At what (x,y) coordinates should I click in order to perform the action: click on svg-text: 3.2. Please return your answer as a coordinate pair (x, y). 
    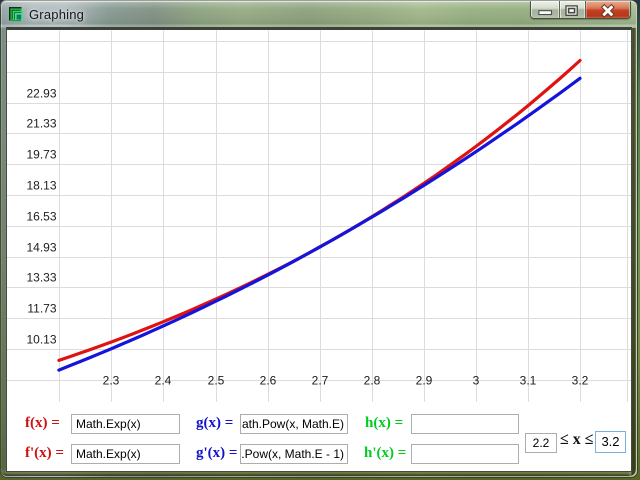
    Looking at the image, I should click on (580, 381).